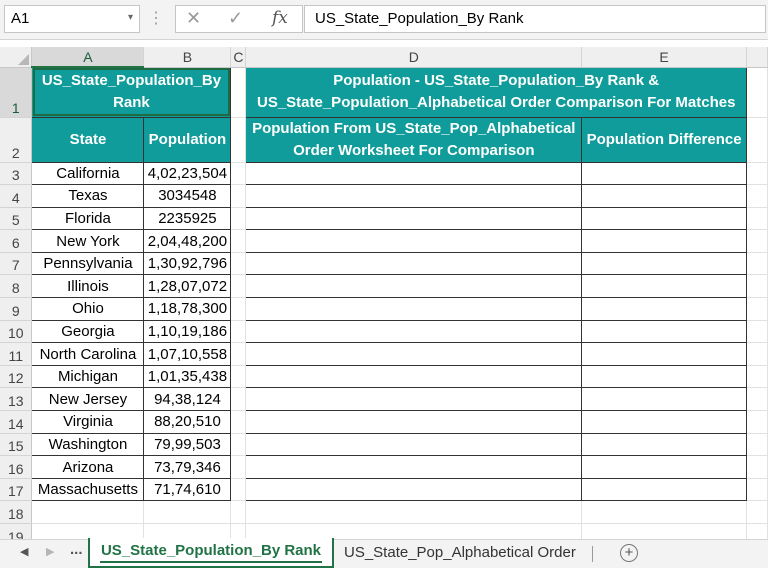 The width and height of the screenshot is (768, 568). I want to click on row-header: 4, so click(16, 196).